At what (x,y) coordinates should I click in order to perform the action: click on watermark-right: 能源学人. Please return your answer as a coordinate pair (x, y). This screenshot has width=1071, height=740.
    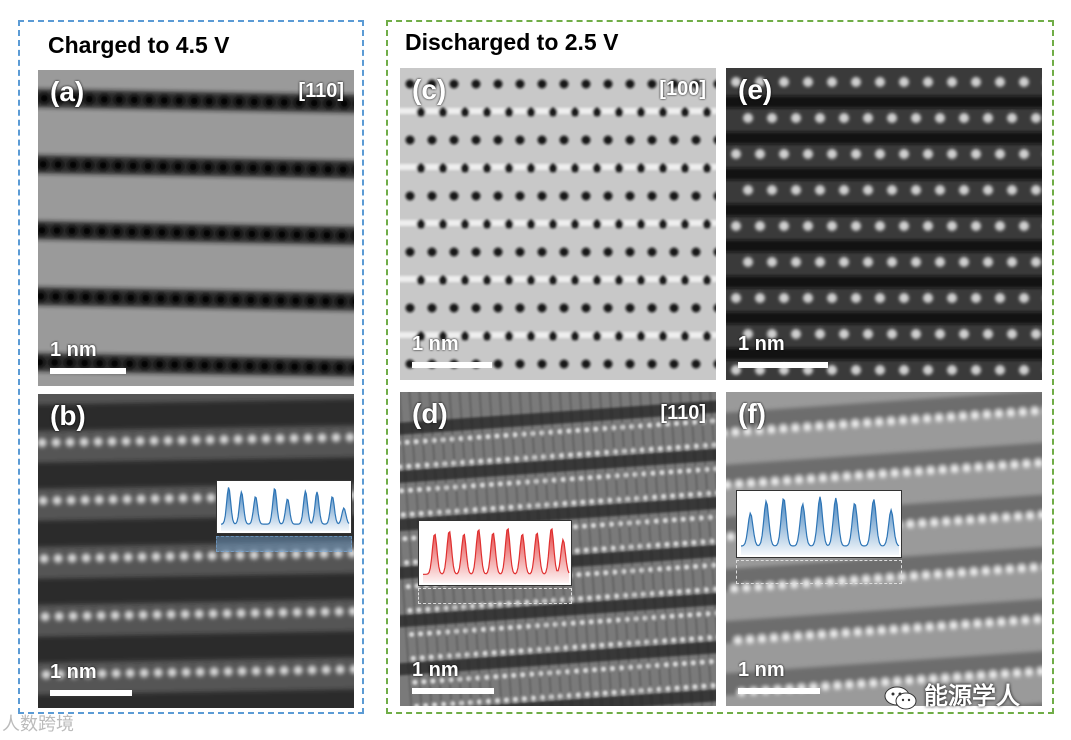
    Looking at the image, I should click on (952, 693).